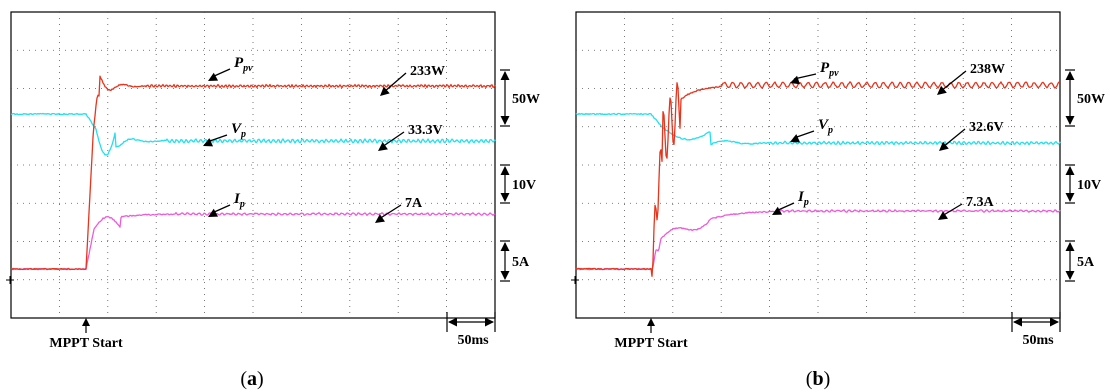 The image size is (1110, 392). What do you see at coordinates (818, 379) in the screenshot?
I see `panel-caption: (b)` at bounding box center [818, 379].